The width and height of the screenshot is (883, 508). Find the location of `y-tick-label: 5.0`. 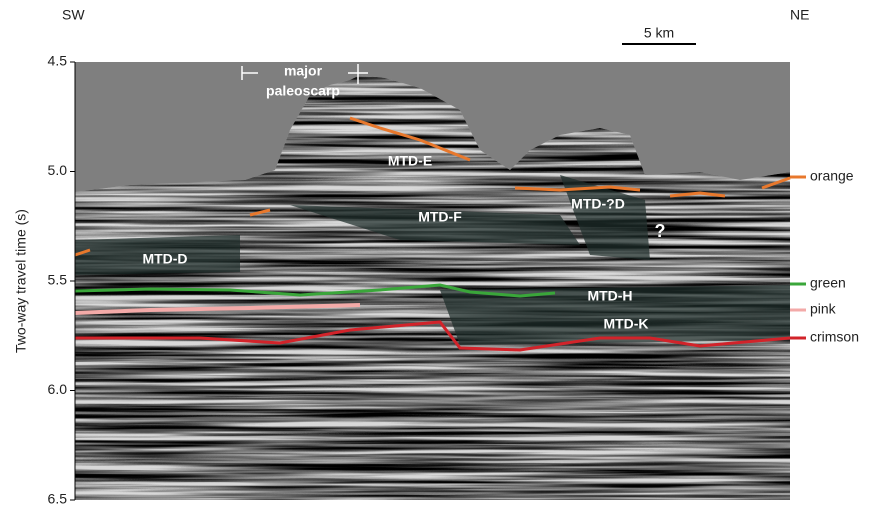

y-tick-label: 5.0 is located at coordinates (58, 170).